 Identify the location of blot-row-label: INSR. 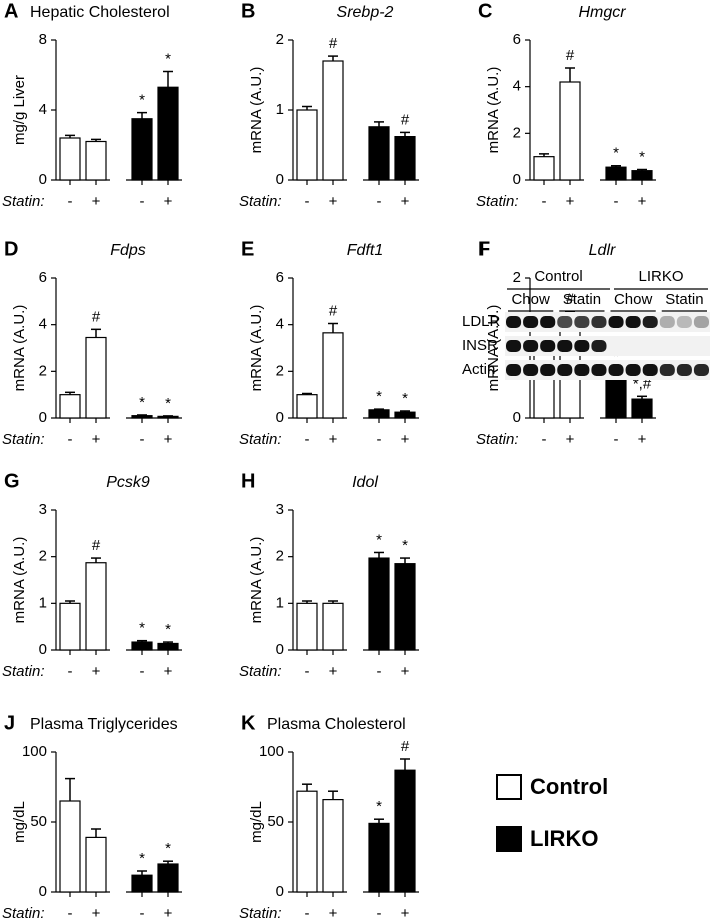
(480, 345).